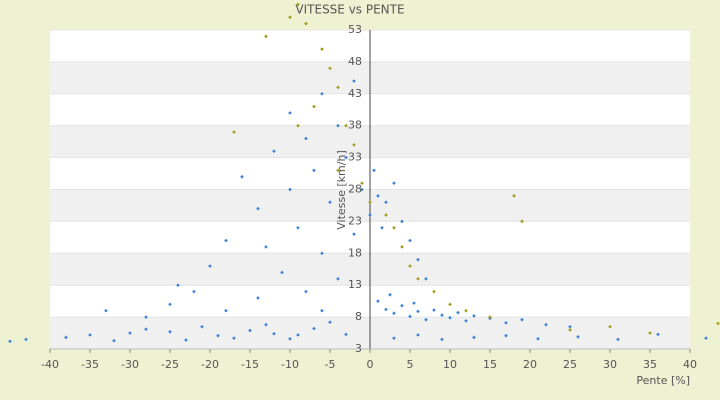 Image resolution: width=720 pixels, height=400 pixels. What do you see at coordinates (355, 157) in the screenshot?
I see `y-tick-label: 33` at bounding box center [355, 157].